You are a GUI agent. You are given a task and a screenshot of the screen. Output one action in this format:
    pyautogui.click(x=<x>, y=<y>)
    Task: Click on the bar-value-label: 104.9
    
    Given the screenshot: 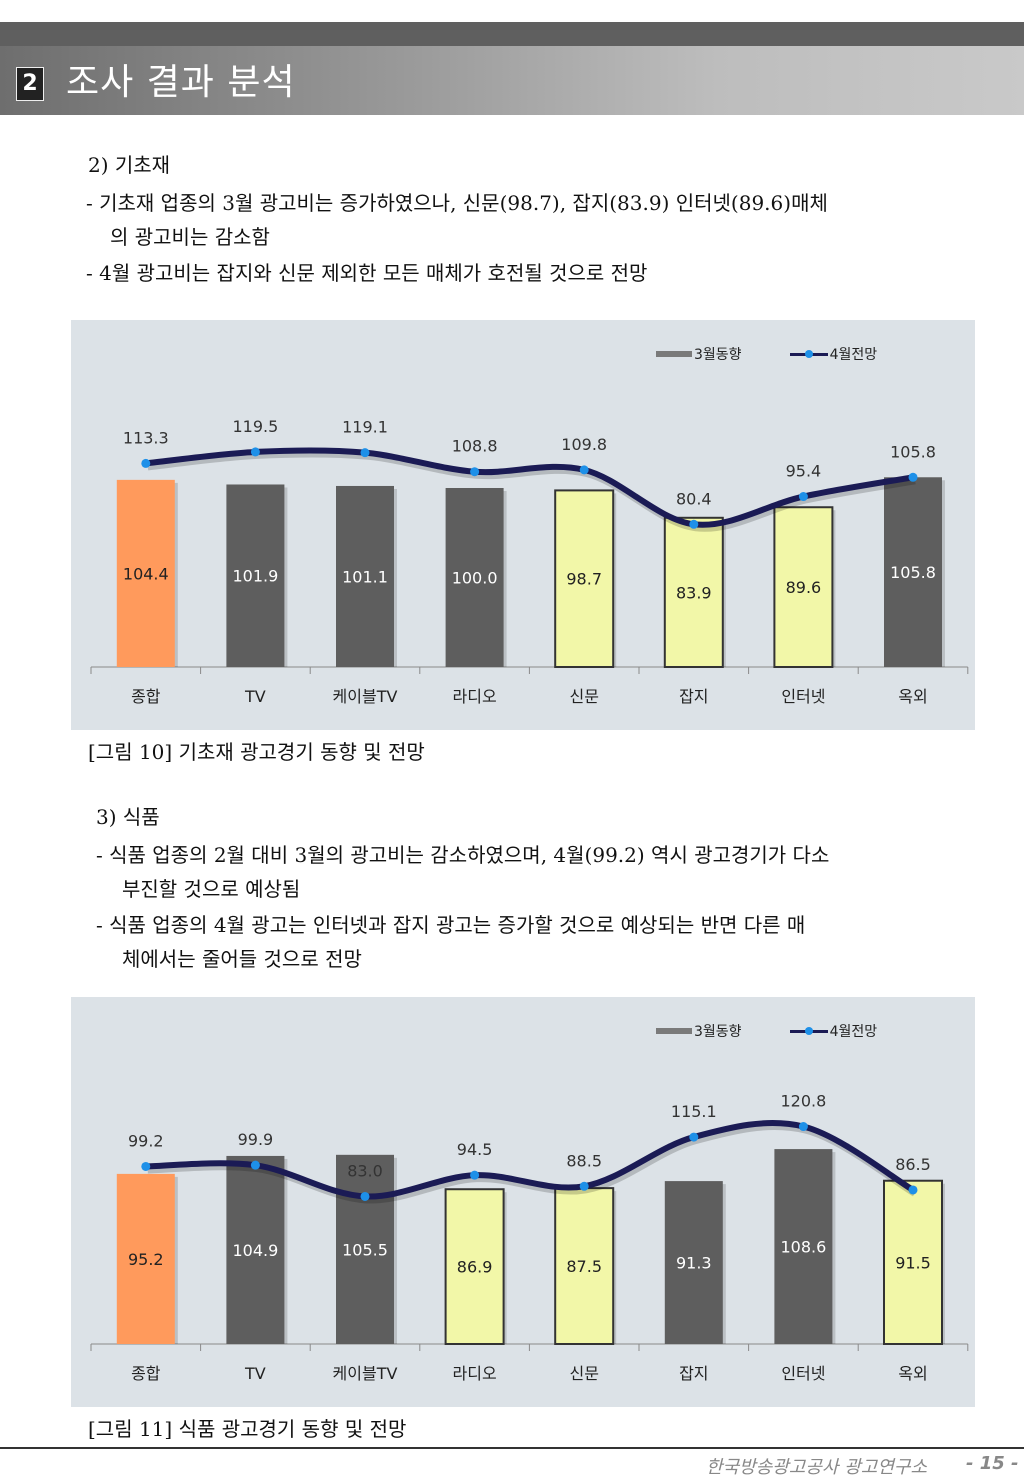 What is the action you would take?
    pyautogui.click(x=255, y=1250)
    